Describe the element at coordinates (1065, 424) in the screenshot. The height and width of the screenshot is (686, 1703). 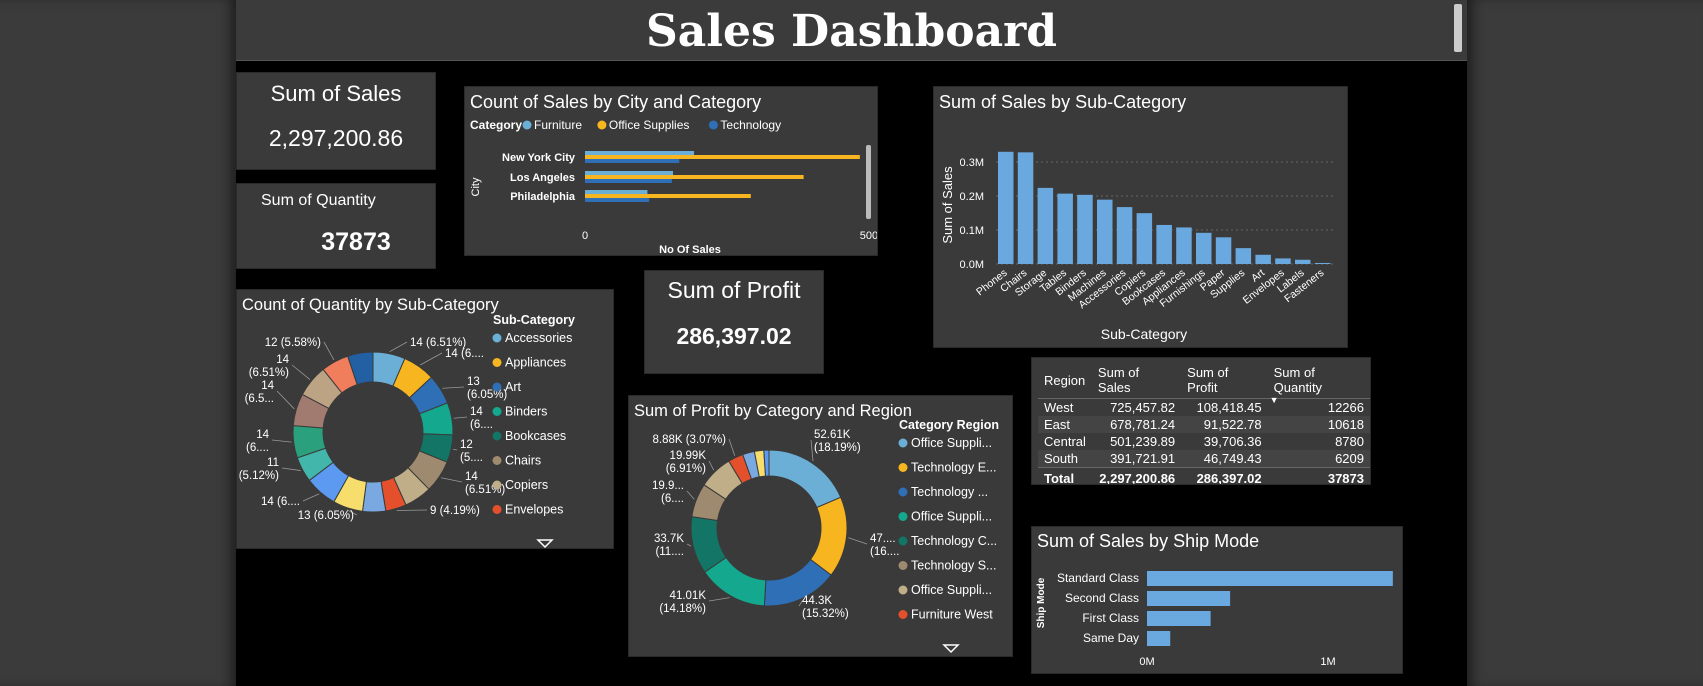
I see `table-cell: East` at that location.